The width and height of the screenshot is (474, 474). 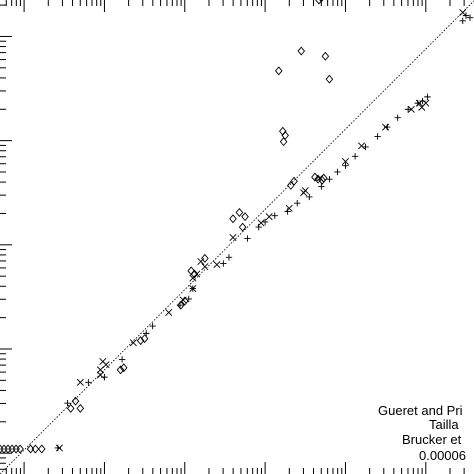 What do you see at coordinates (420, 410) in the screenshot?
I see `legend-label-0: Gueret and Pri` at bounding box center [420, 410].